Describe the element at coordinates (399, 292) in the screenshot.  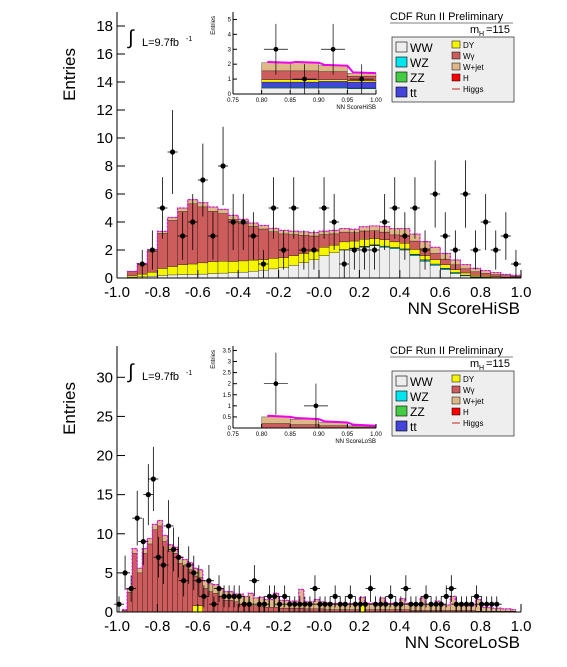
I see `x-tick-label: 0.4` at that location.